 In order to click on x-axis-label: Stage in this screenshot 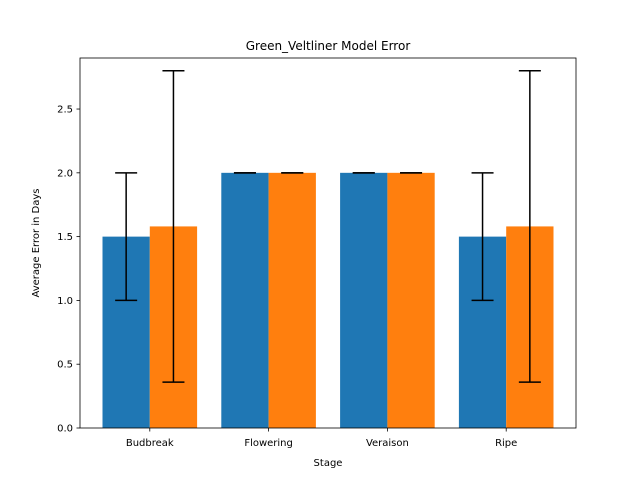, I will do `click(328, 463)`.